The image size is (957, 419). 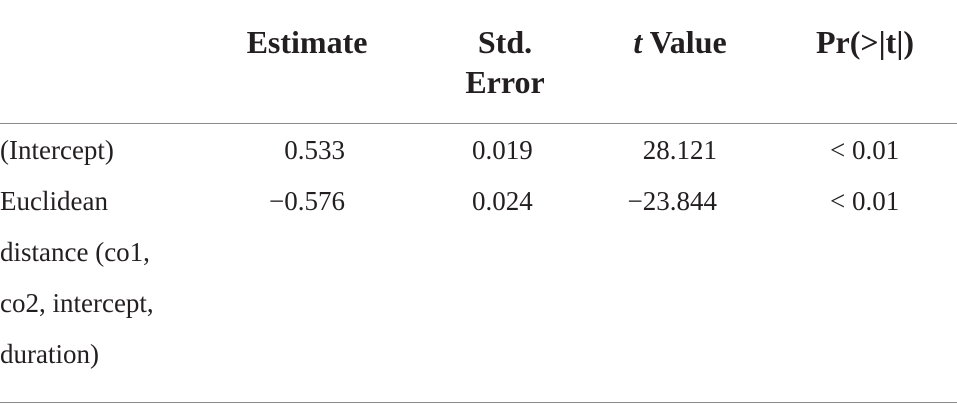 What do you see at coordinates (478, 123) in the screenshot?
I see `header-rule` at bounding box center [478, 123].